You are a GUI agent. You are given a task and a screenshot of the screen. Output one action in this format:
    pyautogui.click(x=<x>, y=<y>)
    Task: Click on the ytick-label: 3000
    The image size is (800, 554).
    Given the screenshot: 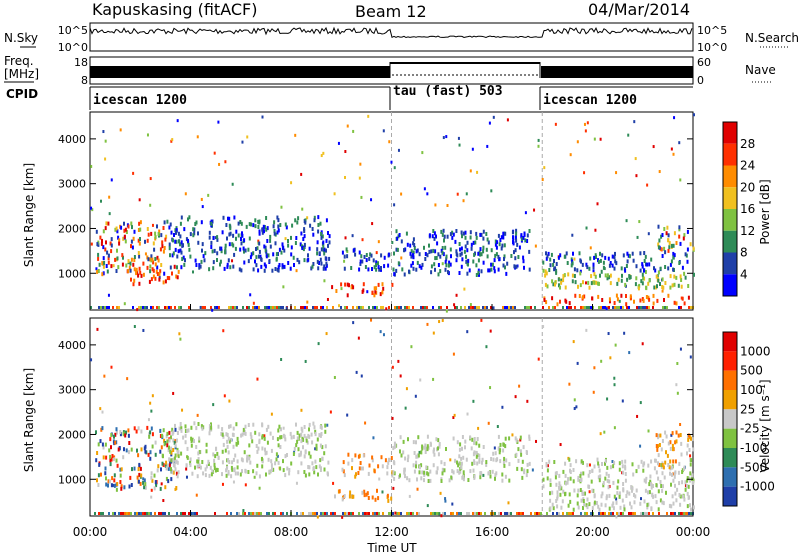 What is the action you would take?
    pyautogui.click(x=72, y=390)
    